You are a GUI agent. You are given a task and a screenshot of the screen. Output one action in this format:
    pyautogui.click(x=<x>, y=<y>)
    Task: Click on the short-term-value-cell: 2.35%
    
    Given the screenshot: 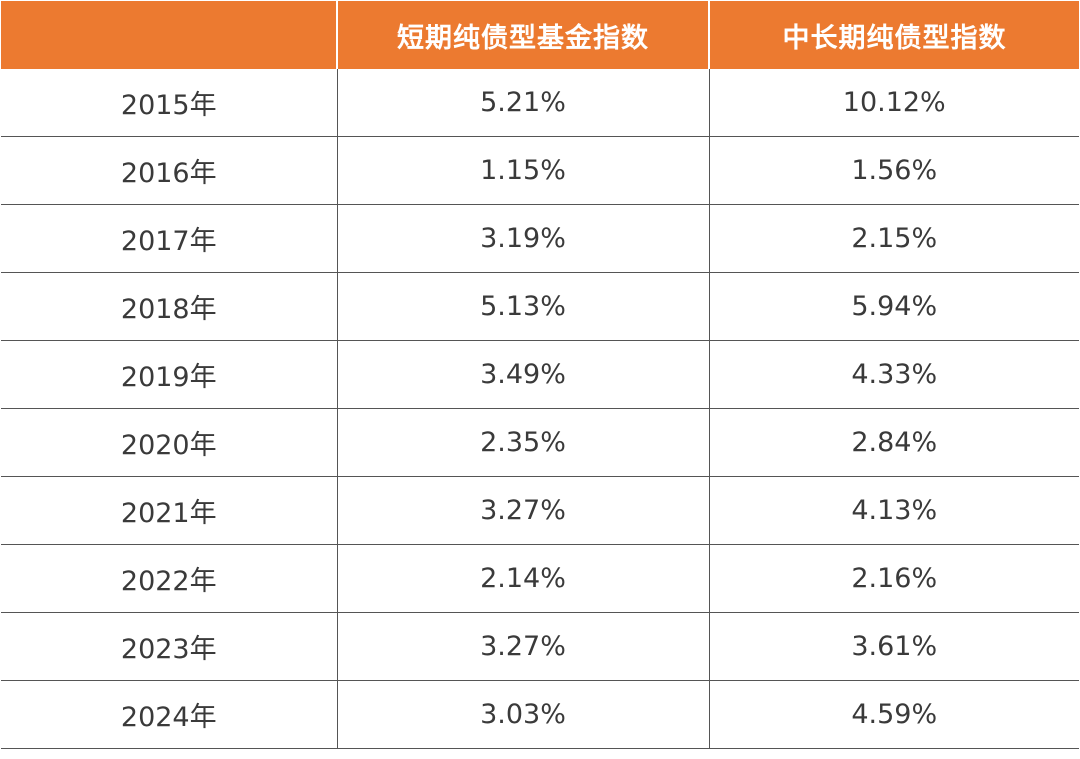 What is the action you would take?
    pyautogui.click(x=523, y=442)
    